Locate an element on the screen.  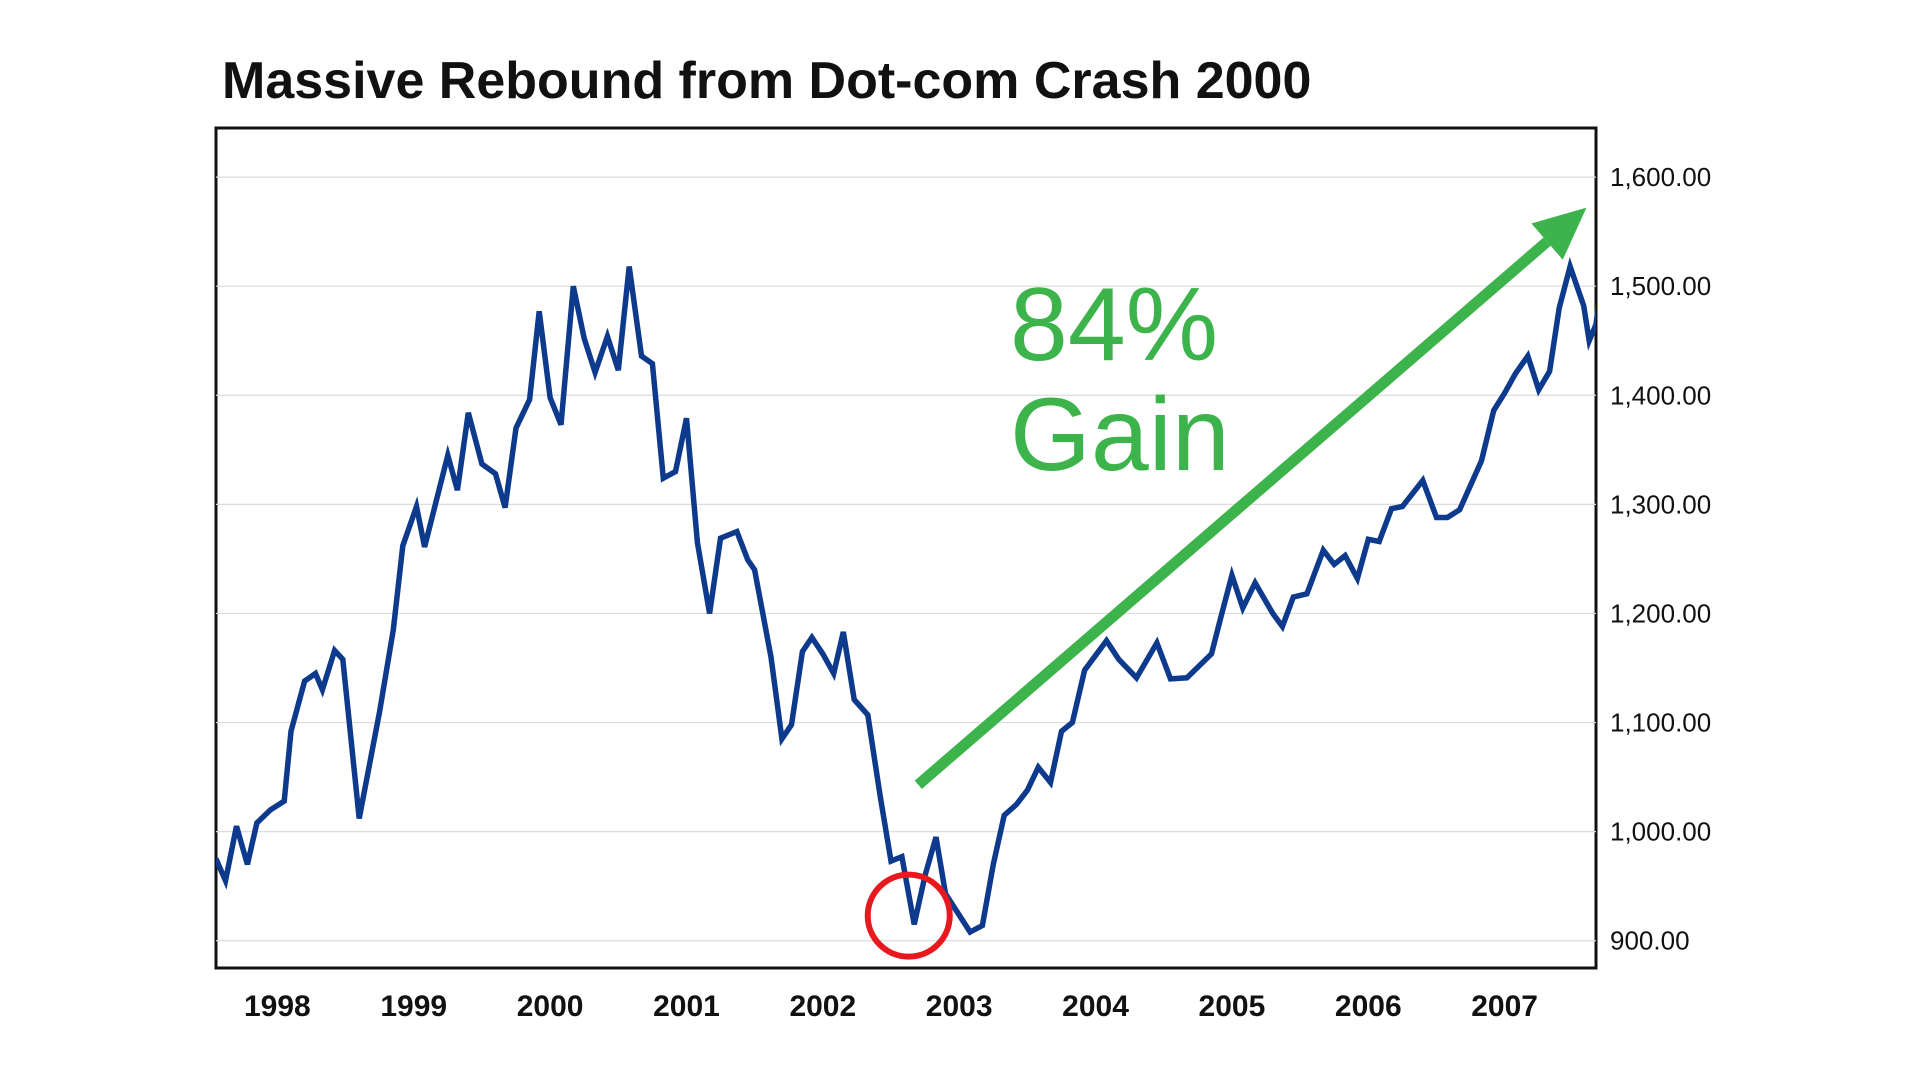
y-tick-label: 1,000.00 is located at coordinates (1660, 832).